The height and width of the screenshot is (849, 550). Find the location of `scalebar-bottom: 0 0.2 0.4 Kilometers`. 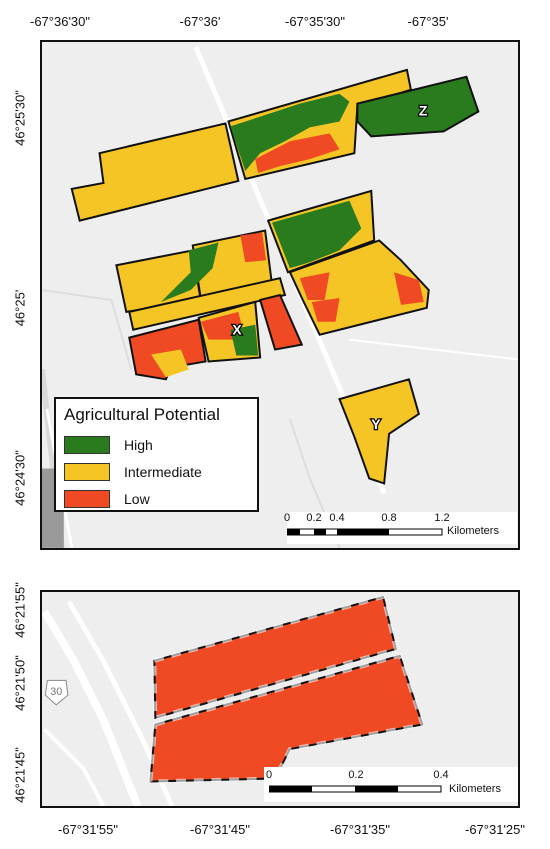

scalebar-bottom: 0 0.2 0.4 Kilometers is located at coordinates (391, 784).